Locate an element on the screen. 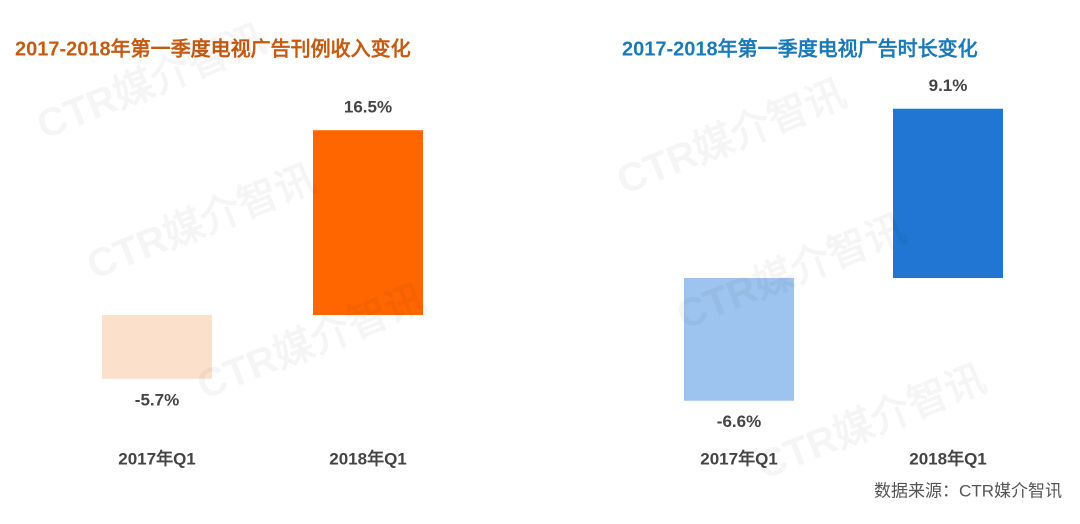 This screenshot has width=1080, height=524. chart-title: 2017-2018年第一季度电视广告时长变化 is located at coordinates (800, 48).